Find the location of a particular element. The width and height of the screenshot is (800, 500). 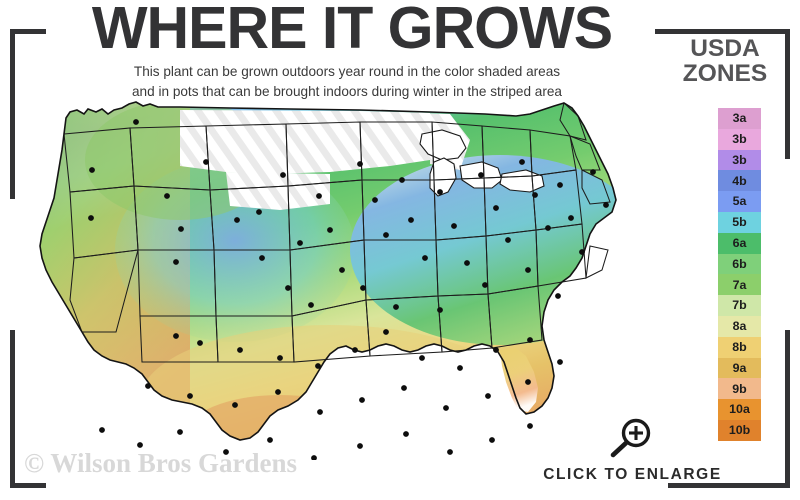

legend-swatch-zone-10b: 10b is located at coordinates (739, 430).